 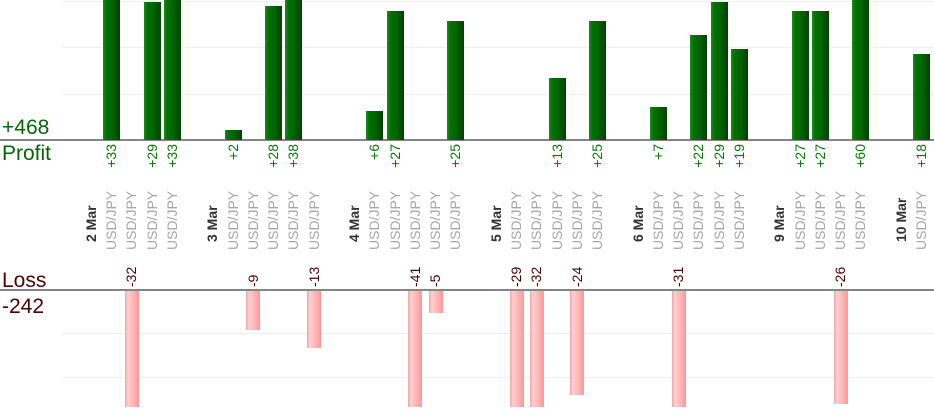 I want to click on date-label: 2 Mar, so click(x=90, y=223).